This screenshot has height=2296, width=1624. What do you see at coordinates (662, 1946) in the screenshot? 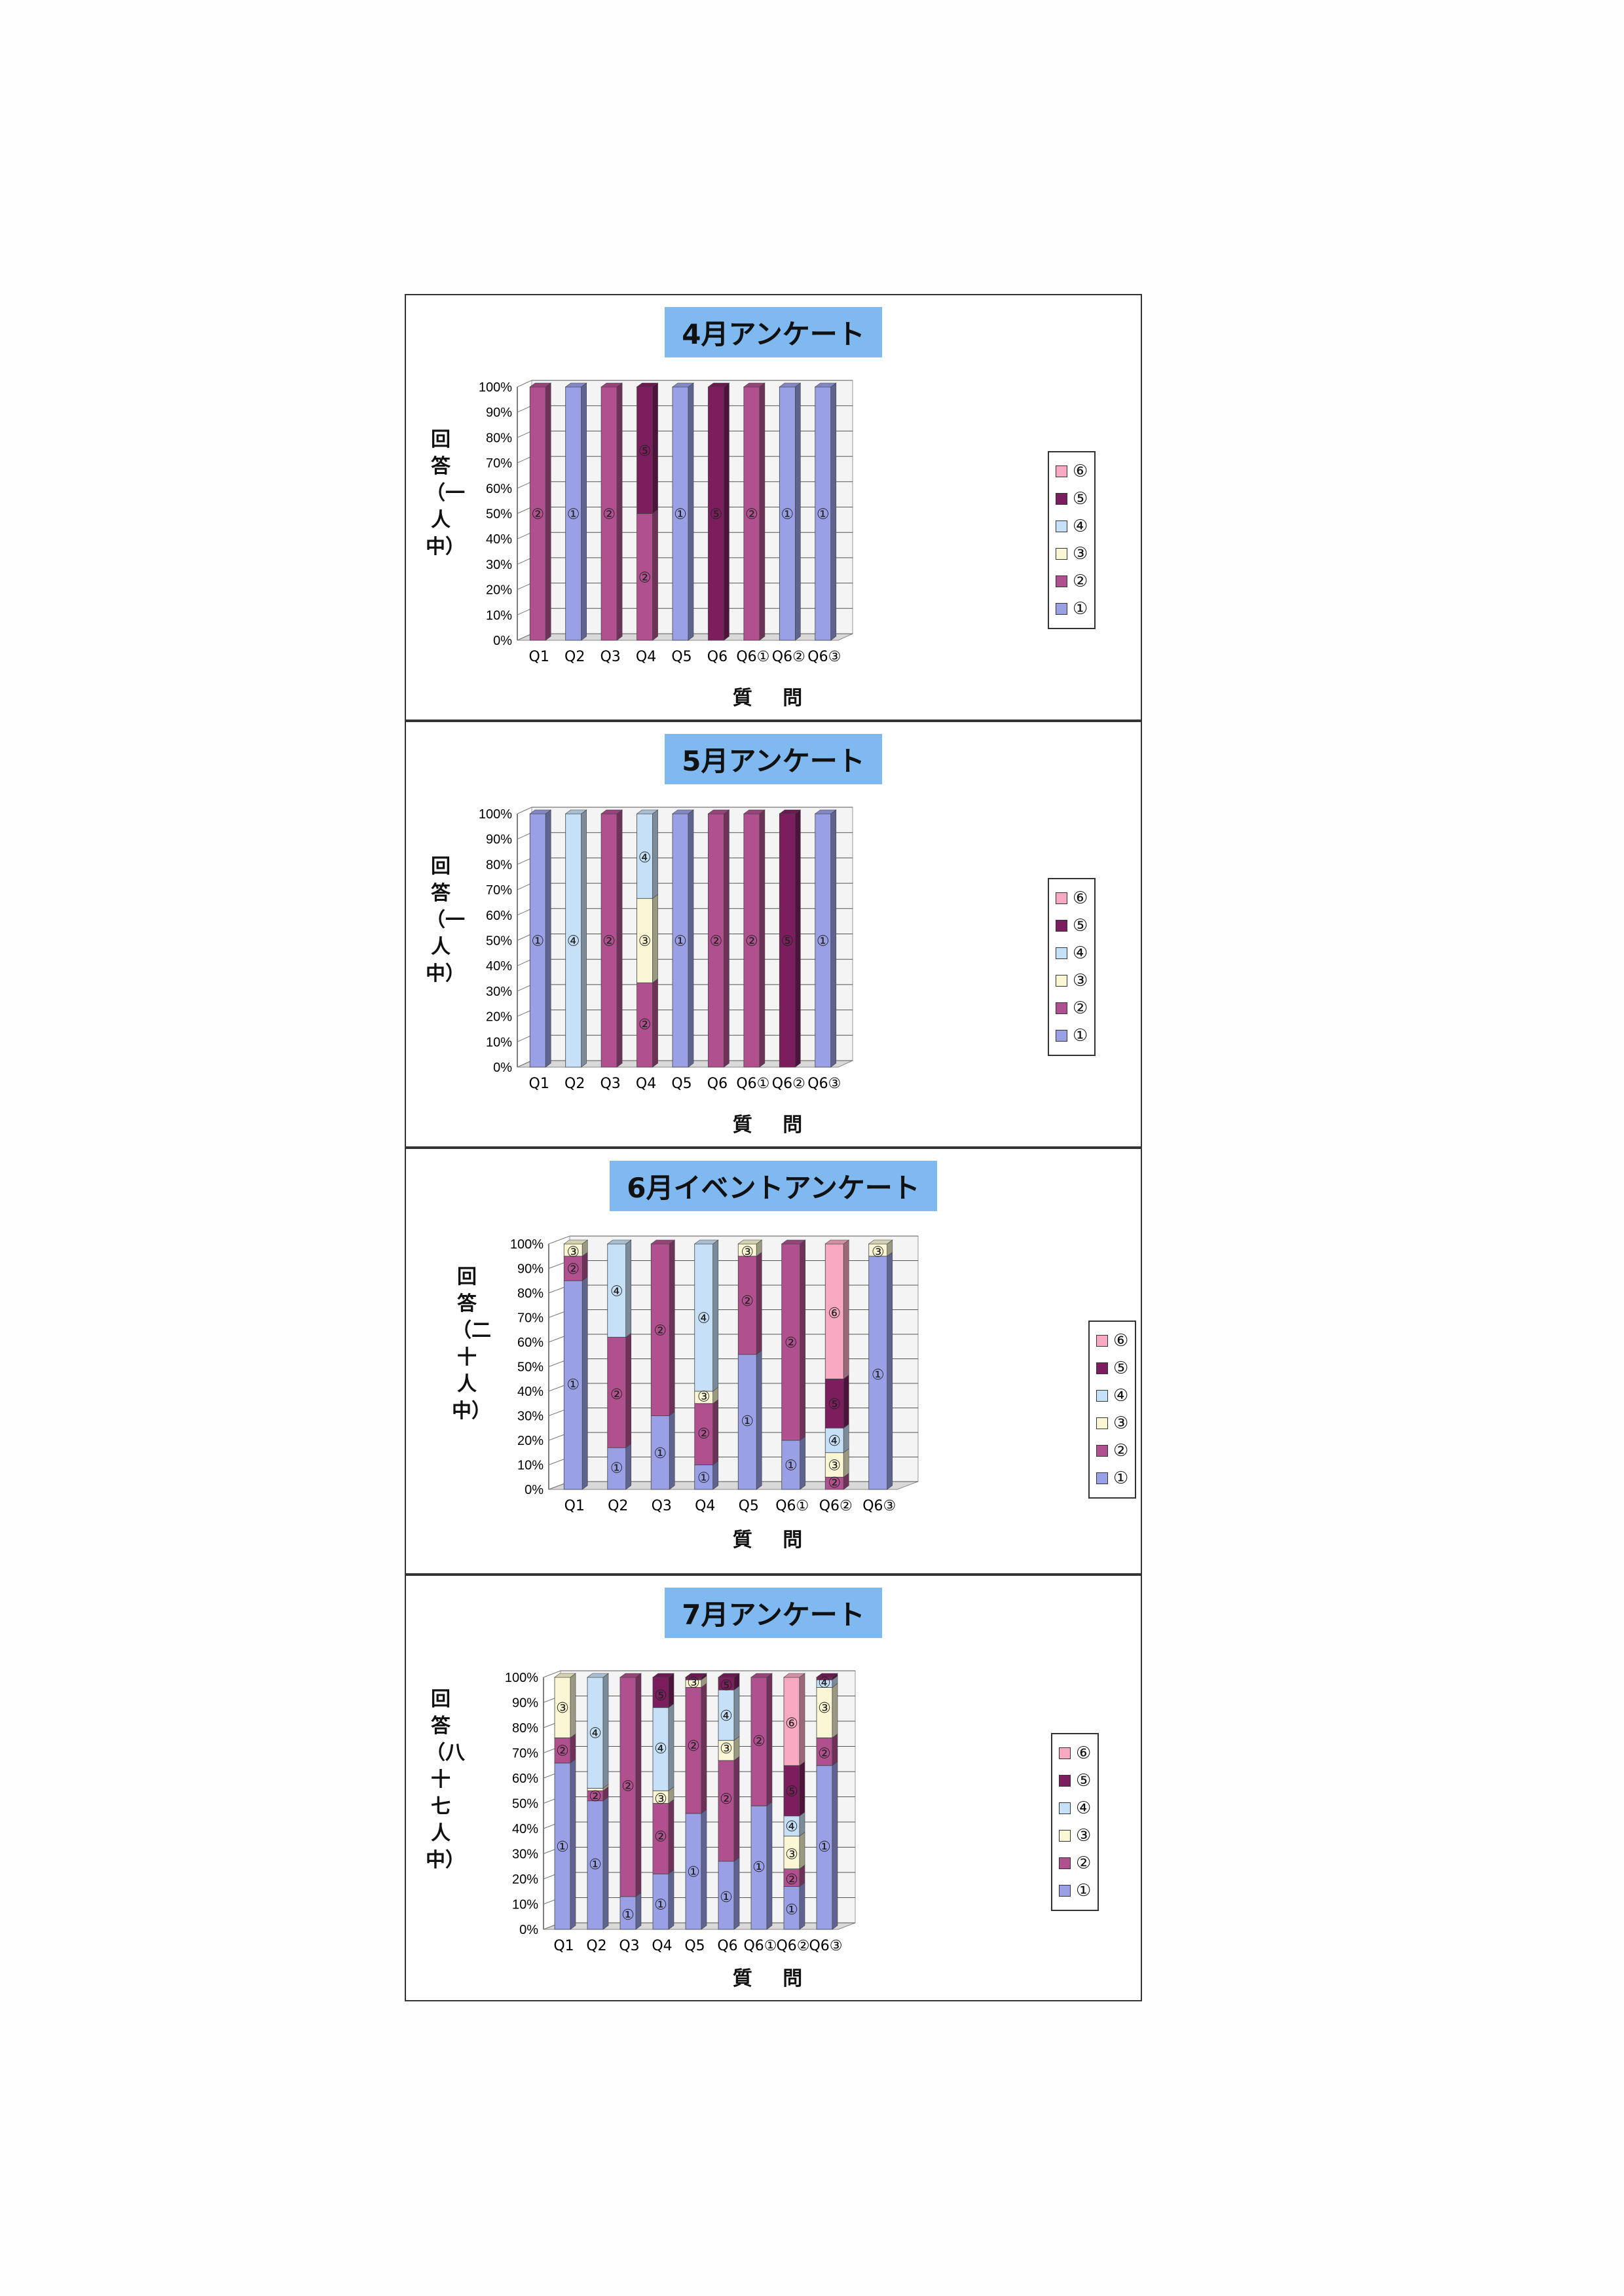
I see `x-tick-label: Q4` at bounding box center [662, 1946].